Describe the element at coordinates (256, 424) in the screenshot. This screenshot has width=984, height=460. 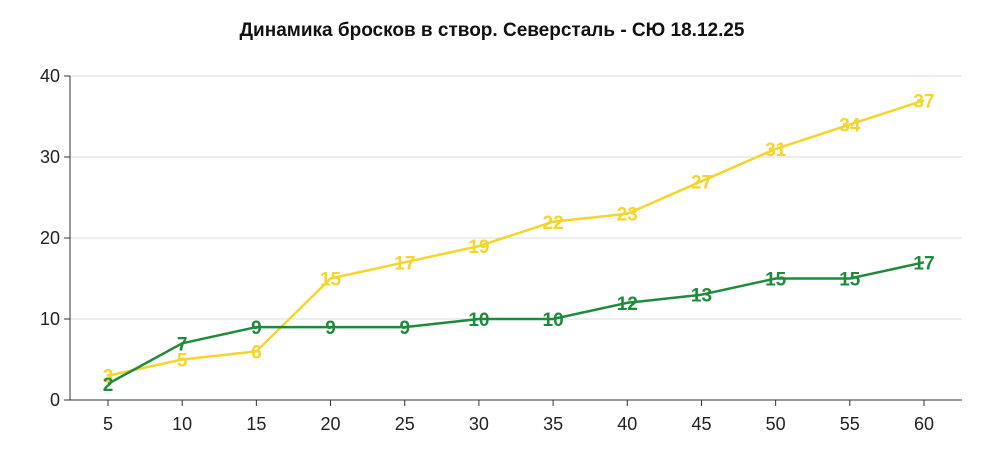
I see `x-tick-label-2: 15` at that location.